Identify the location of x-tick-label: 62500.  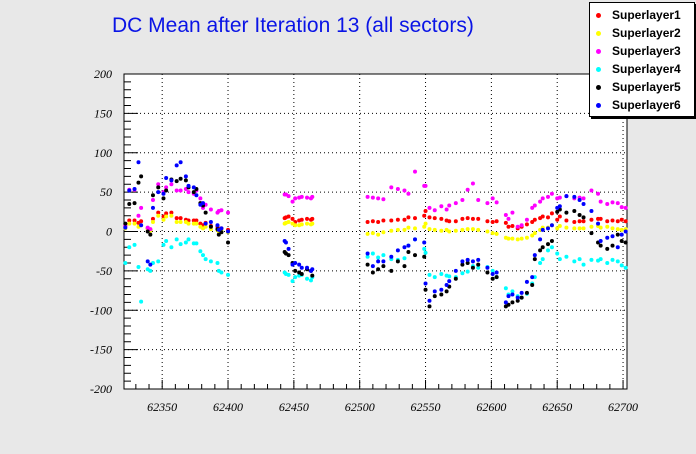
(360, 407).